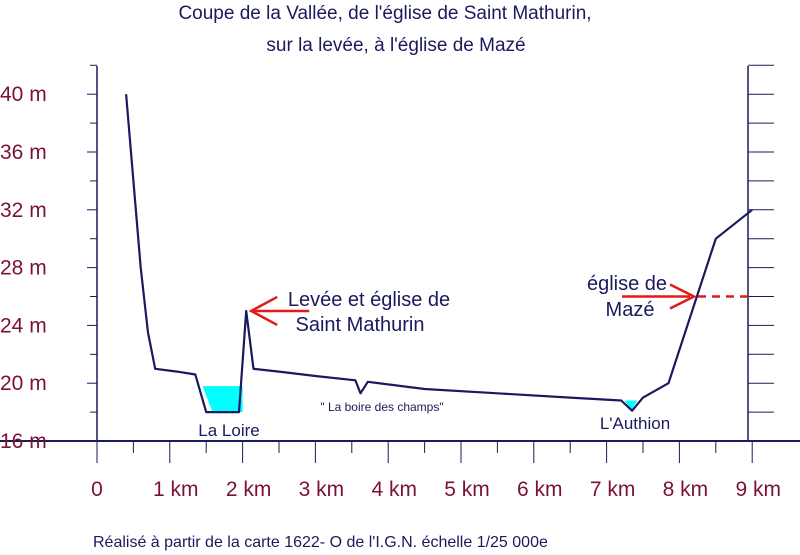 The height and width of the screenshot is (555, 800). I want to click on water-areas, so click(420, 399).